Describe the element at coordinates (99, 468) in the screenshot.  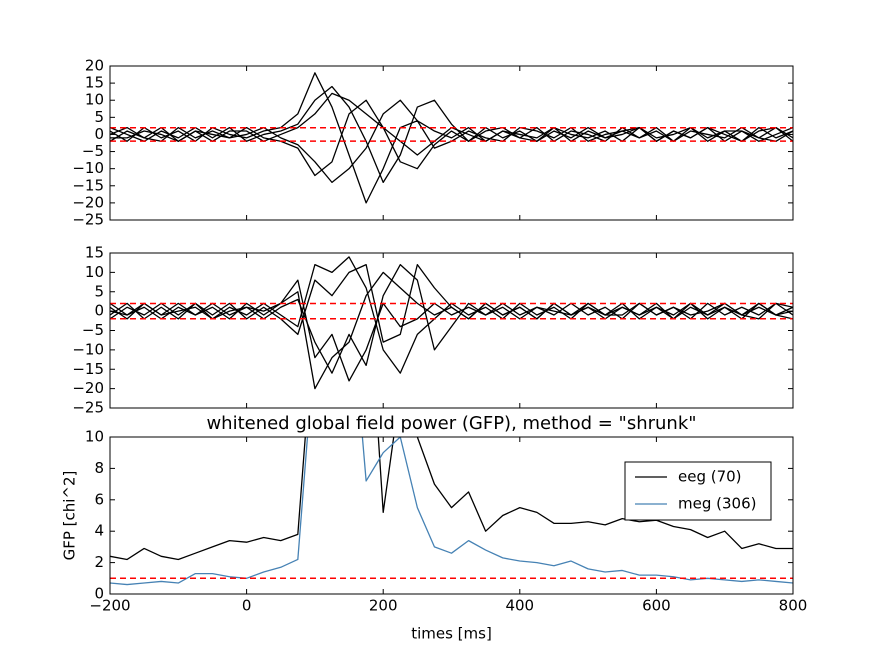
I see `y-tick-label: 8` at that location.